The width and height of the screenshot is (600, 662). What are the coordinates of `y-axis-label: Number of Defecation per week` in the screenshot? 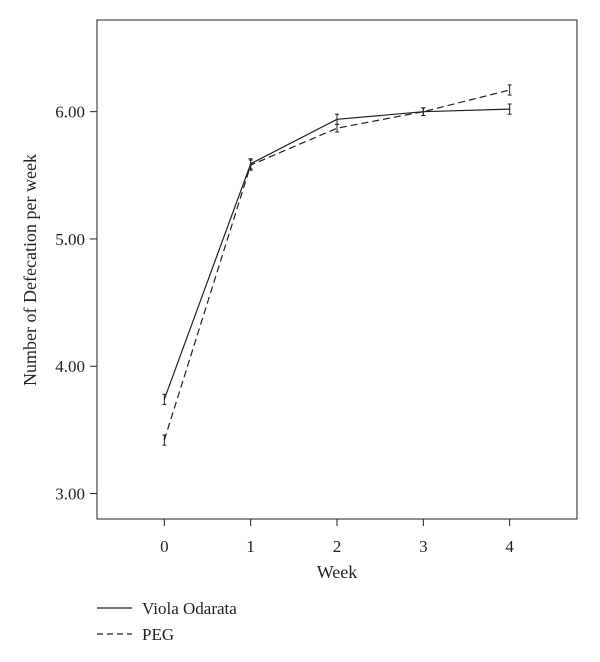 It's located at (30, 270).